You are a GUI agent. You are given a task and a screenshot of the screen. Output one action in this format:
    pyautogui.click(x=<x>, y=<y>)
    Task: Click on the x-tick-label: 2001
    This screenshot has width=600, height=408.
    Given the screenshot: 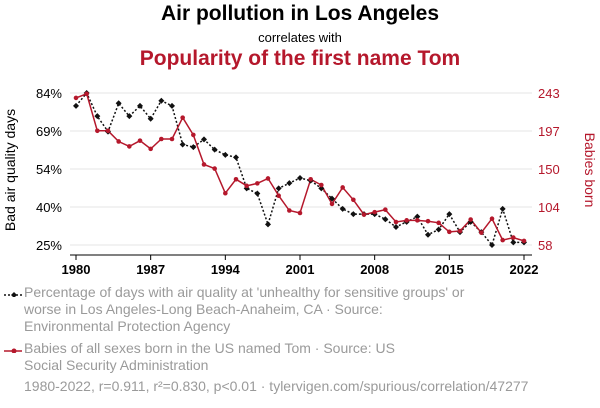 What is the action you would take?
    pyautogui.click(x=300, y=269)
    